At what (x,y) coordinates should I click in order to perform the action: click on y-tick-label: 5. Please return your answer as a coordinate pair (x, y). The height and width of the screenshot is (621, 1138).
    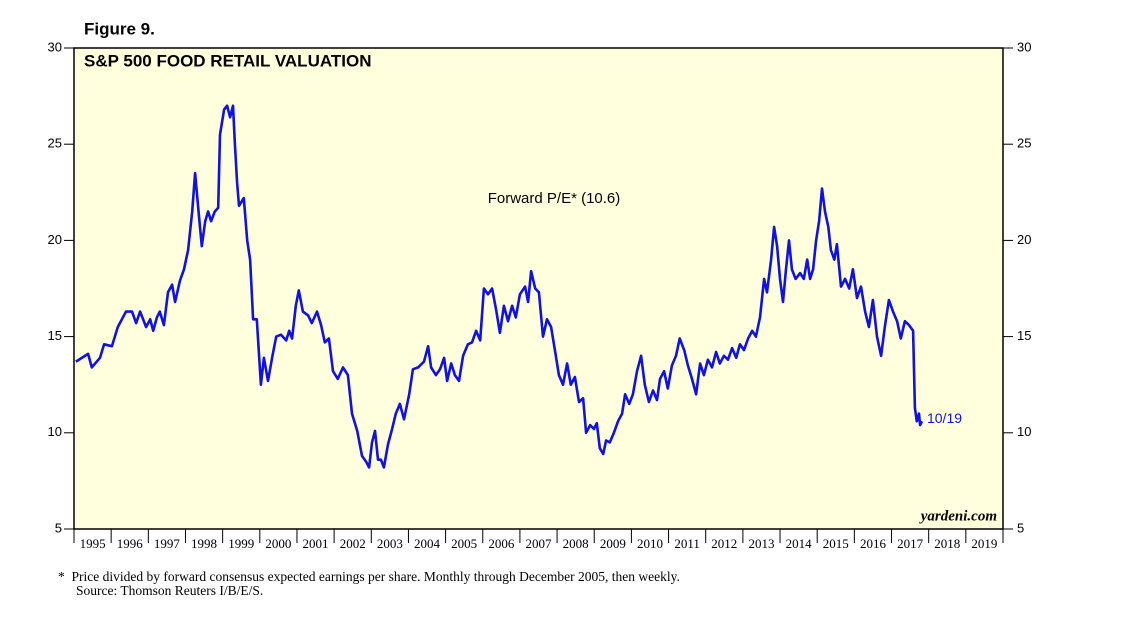
    Looking at the image, I should click on (58, 527).